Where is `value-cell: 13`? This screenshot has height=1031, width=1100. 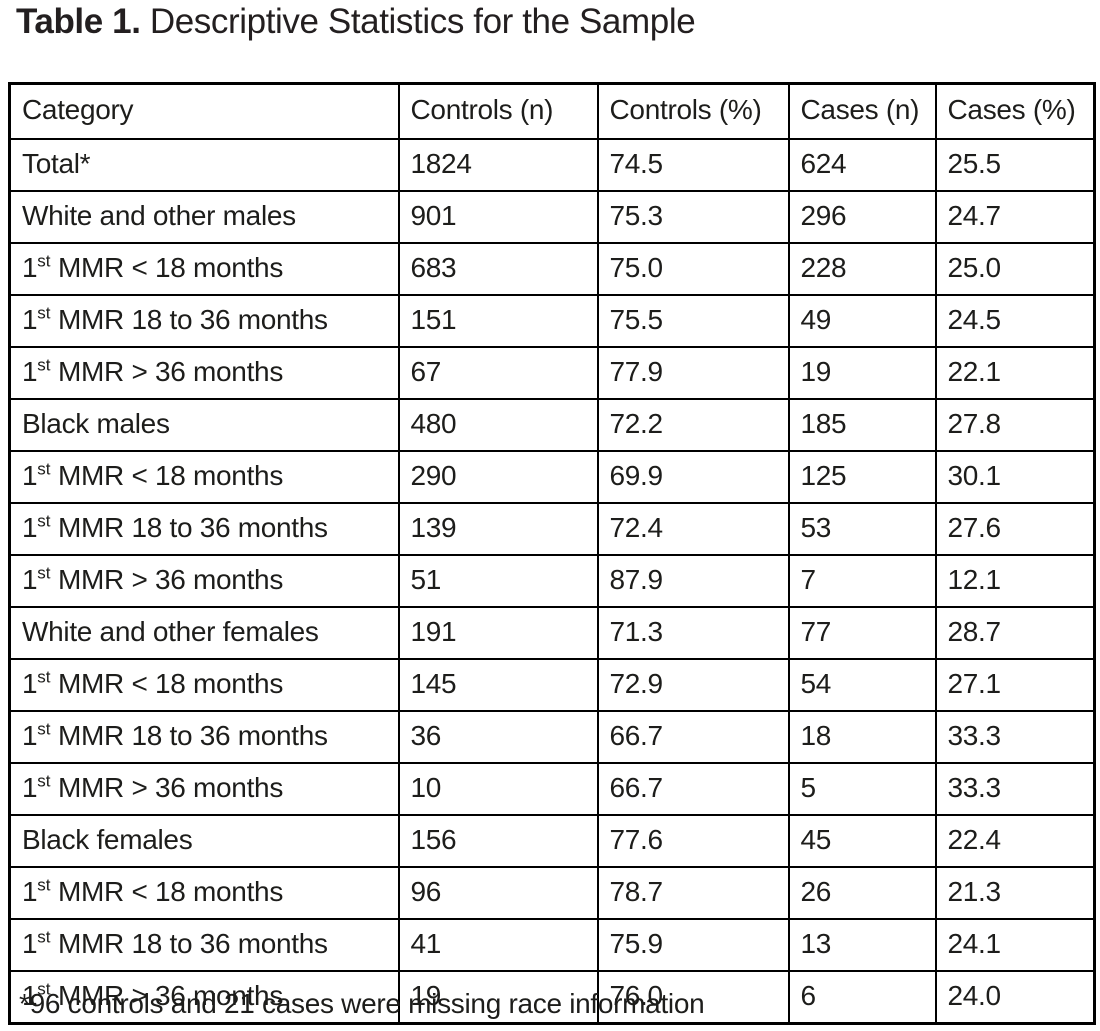 value-cell: 13 is located at coordinates (862, 945).